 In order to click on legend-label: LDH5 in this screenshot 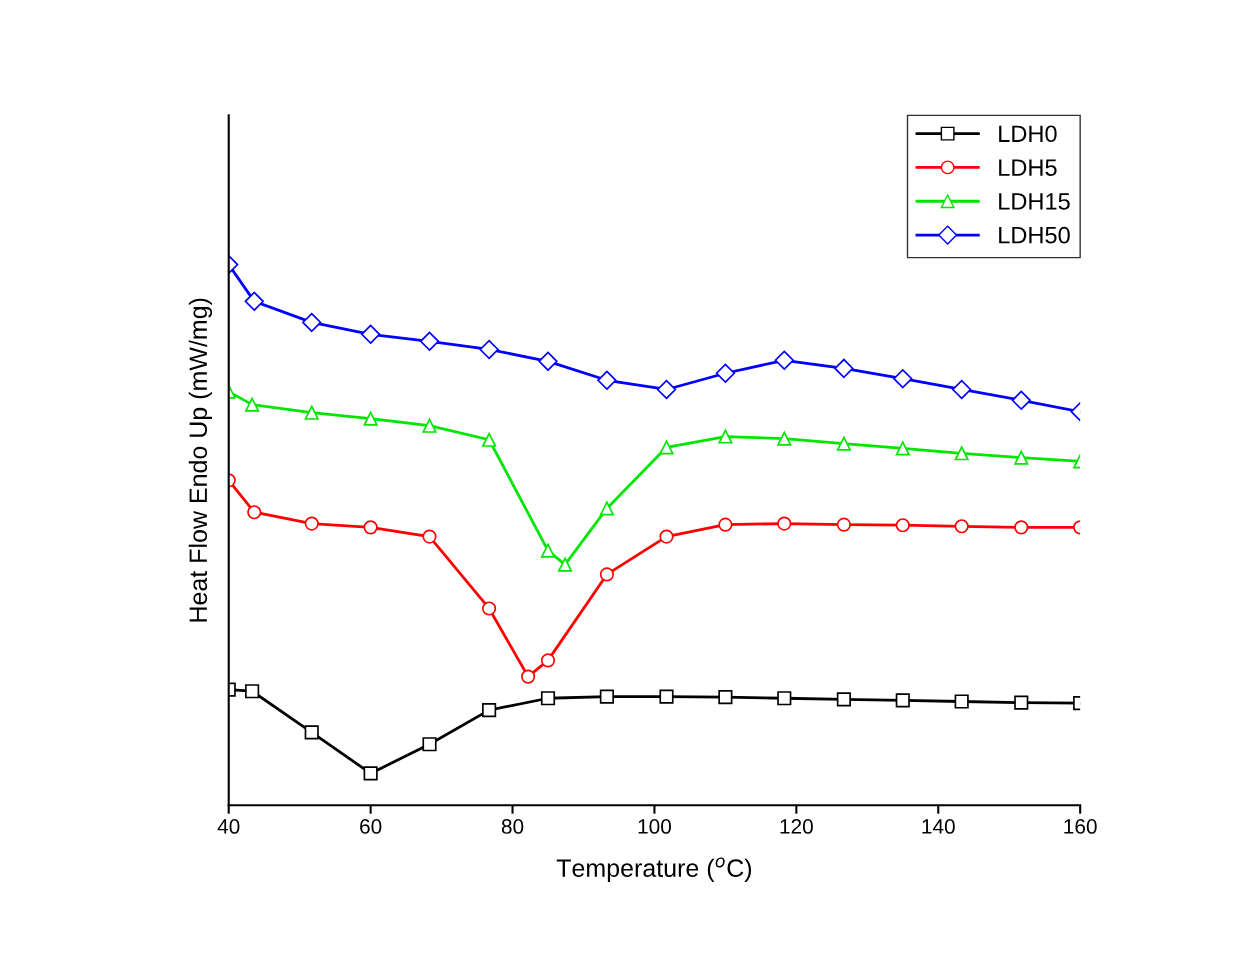, I will do `click(1028, 167)`.